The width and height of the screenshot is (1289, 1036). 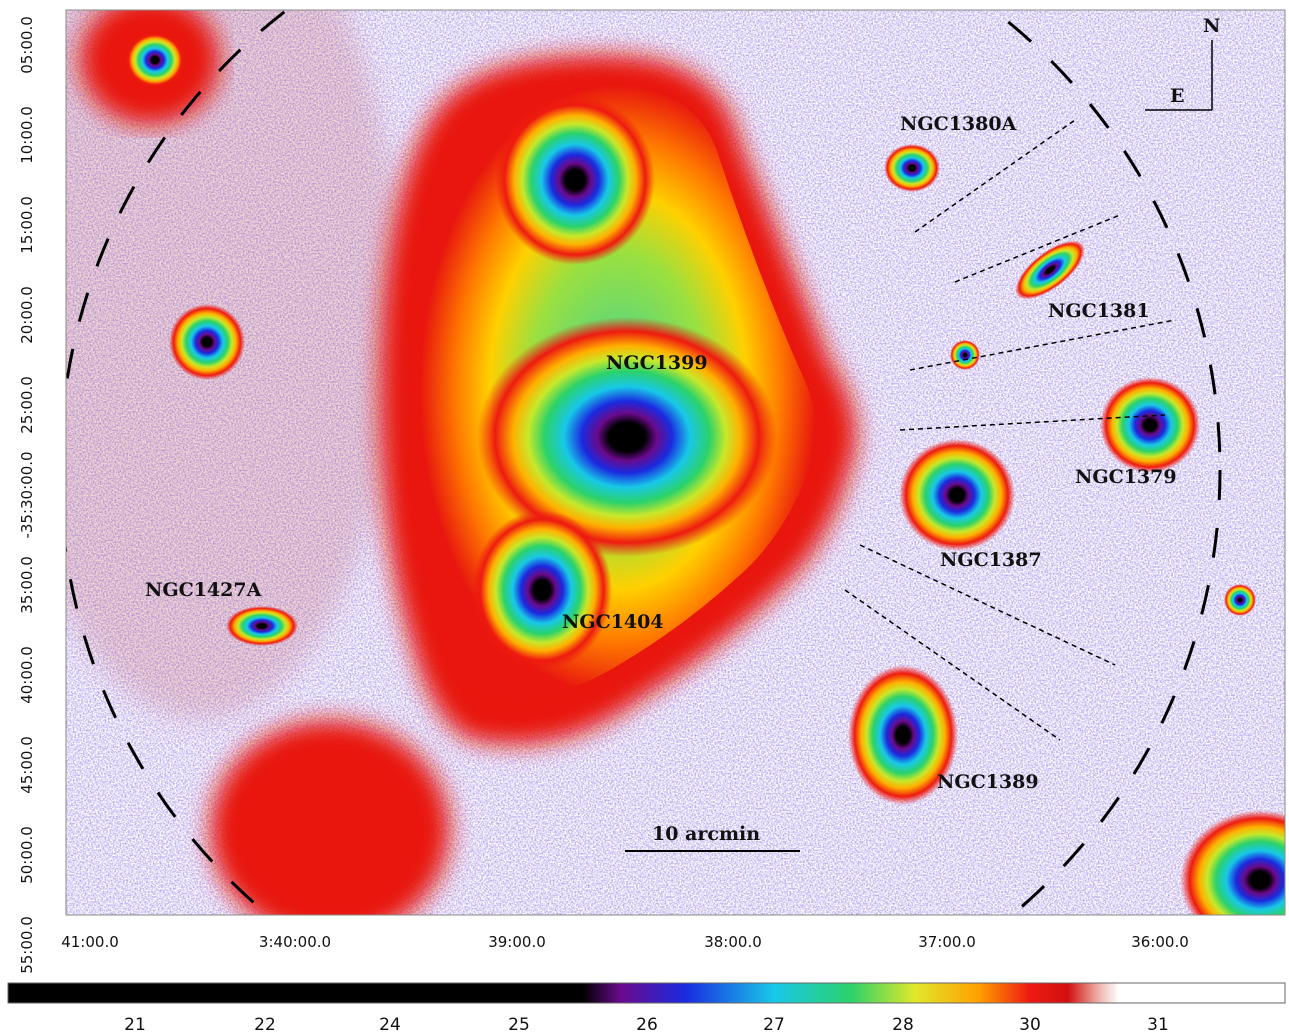 What do you see at coordinates (613, 622) in the screenshot?
I see `galaxy-label: NGC1404` at bounding box center [613, 622].